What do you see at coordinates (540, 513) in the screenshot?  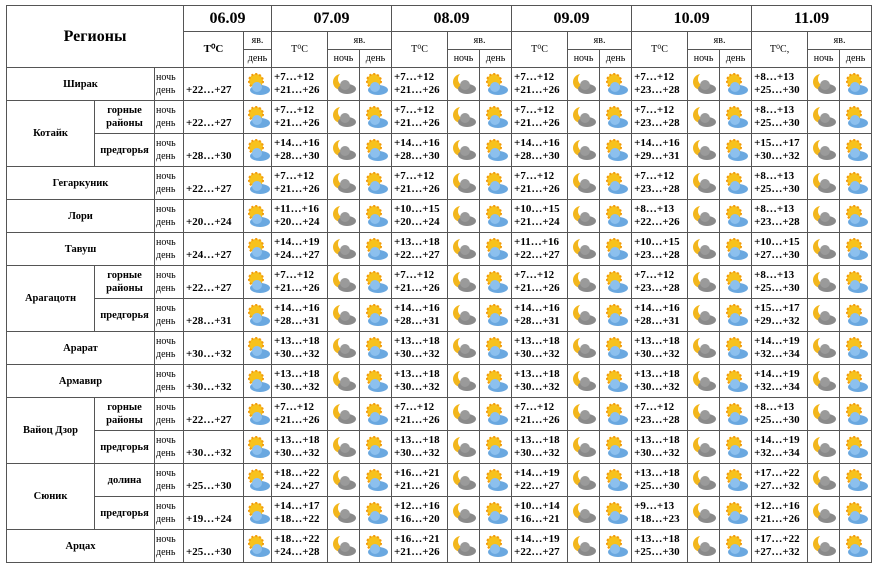 I see `temperature: +10…+14 +16…+21` at bounding box center [540, 513].